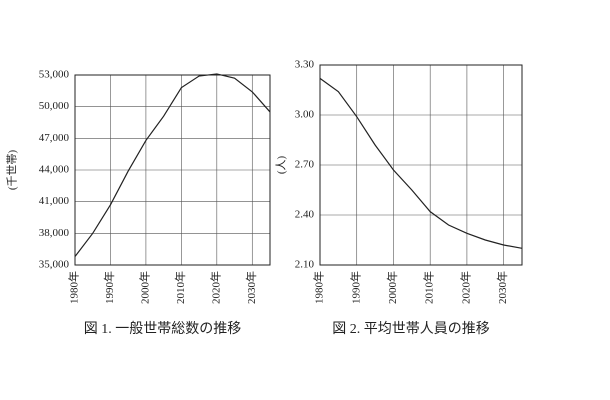 The image size is (610, 400). Describe the element at coordinates (305, 115) in the screenshot. I see `y-tick-label: 3.00` at that location.